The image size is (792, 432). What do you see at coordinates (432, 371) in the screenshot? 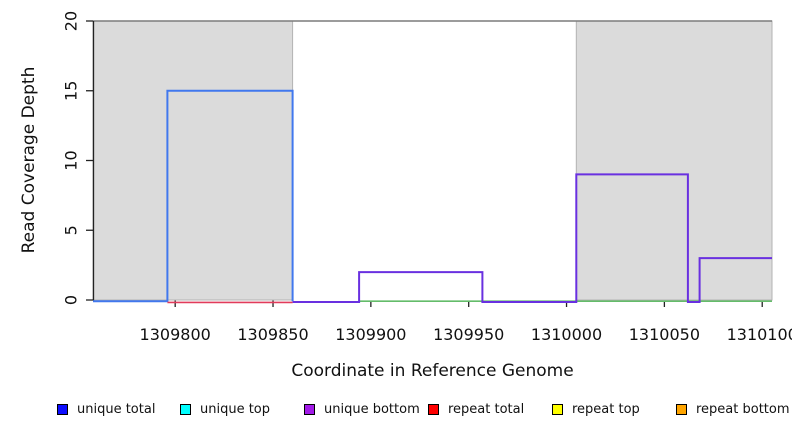
I see `x-axis-title: Coordinate in Reference Genome` at bounding box center [432, 371].